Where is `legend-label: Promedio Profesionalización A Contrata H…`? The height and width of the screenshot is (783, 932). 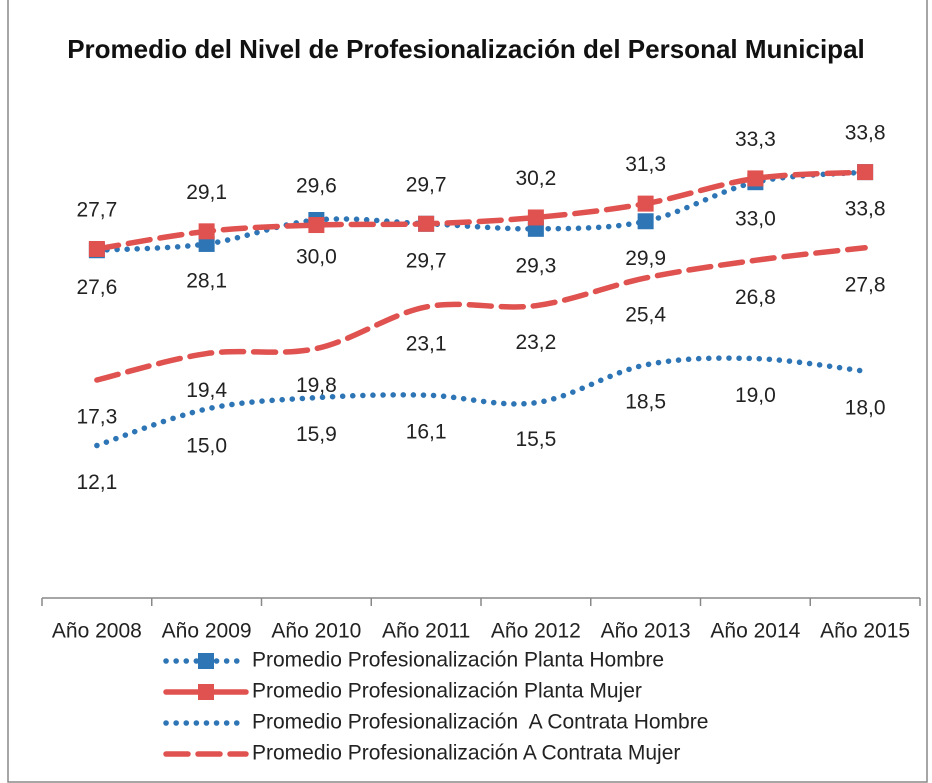
legend-label: Promedio Profesionalización A Contrata H… is located at coordinates (480, 722).